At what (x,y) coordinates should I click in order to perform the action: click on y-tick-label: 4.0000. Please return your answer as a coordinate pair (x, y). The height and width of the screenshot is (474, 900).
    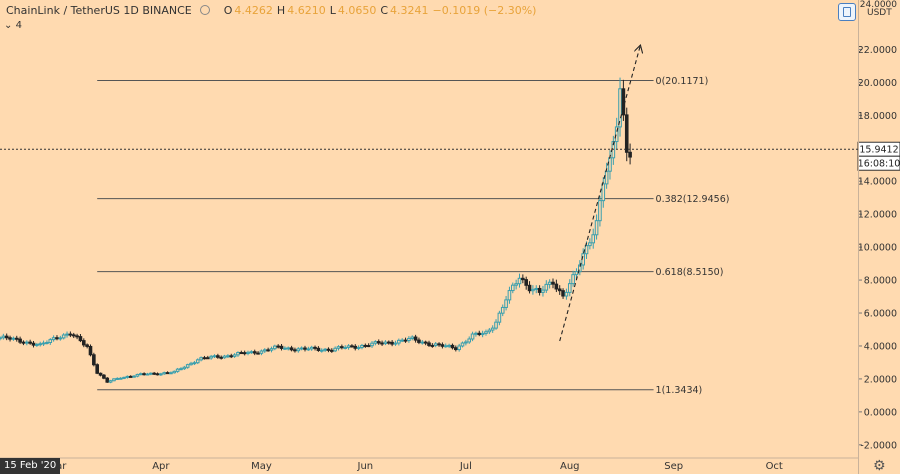
    Looking at the image, I should click on (880, 346).